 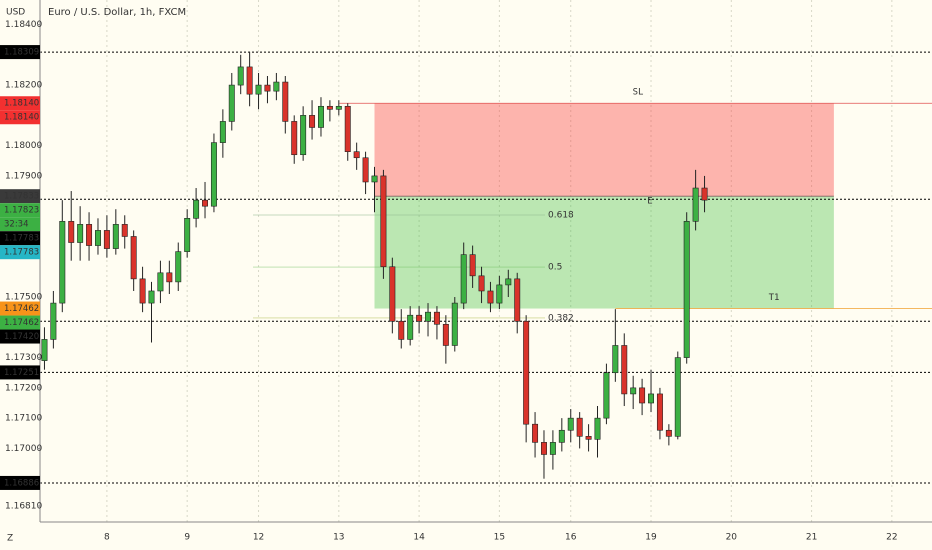 What do you see at coordinates (811, 538) in the screenshot?
I see `x-tick-label: 21` at bounding box center [811, 538].